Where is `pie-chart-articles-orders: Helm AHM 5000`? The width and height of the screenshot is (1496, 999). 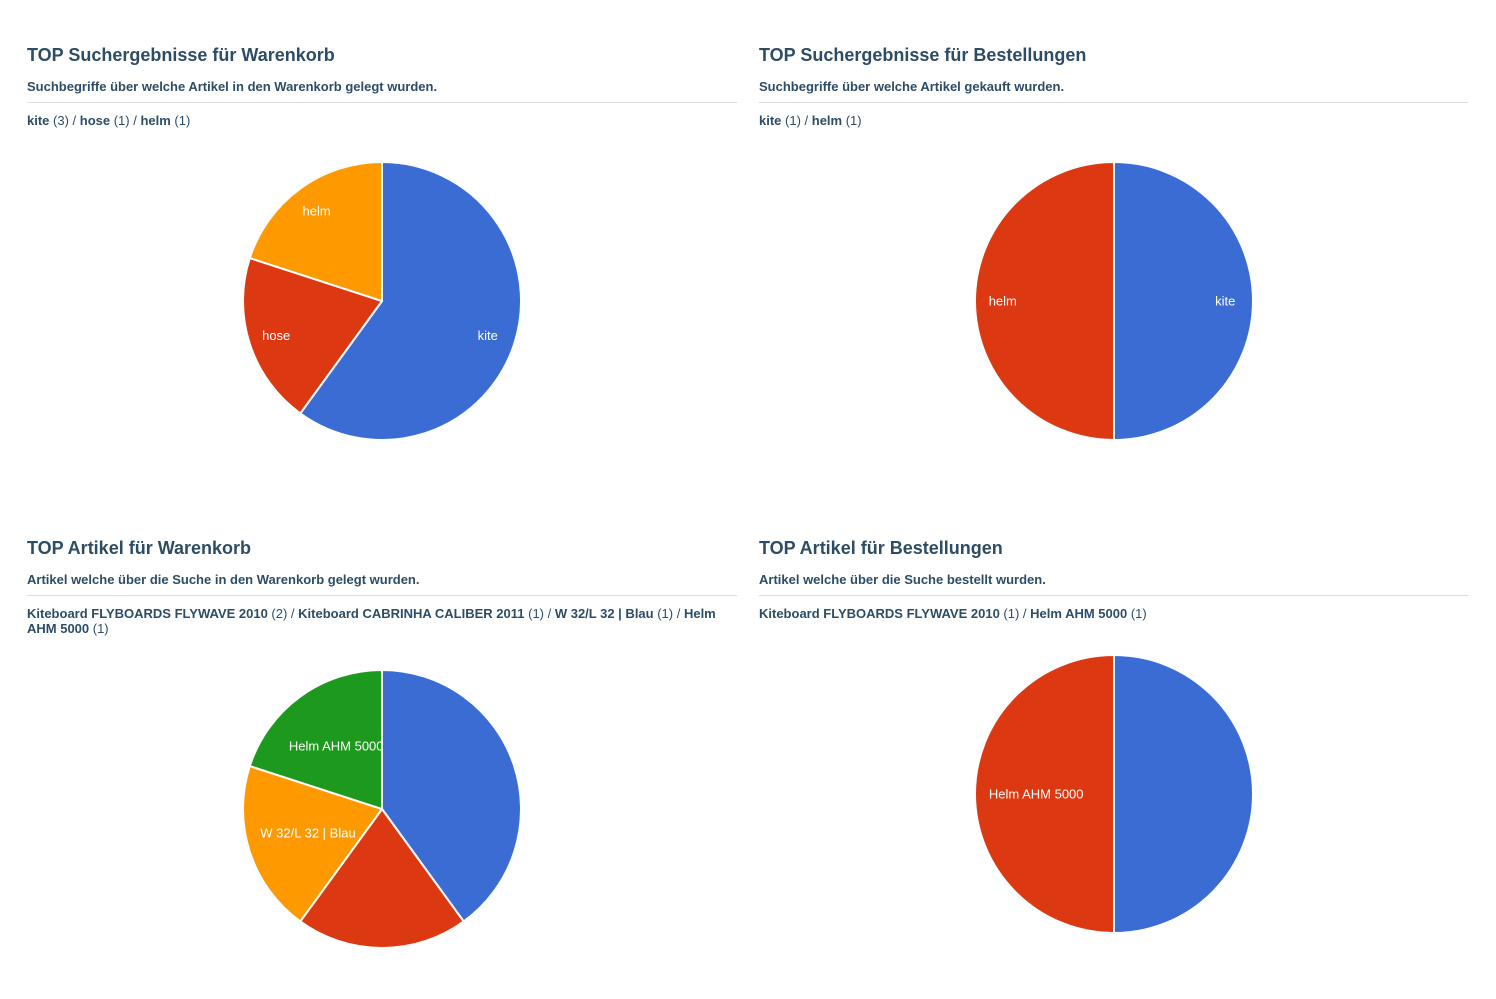
pie-chart-articles-orders: Helm AHM 5000 is located at coordinates (1113, 794).